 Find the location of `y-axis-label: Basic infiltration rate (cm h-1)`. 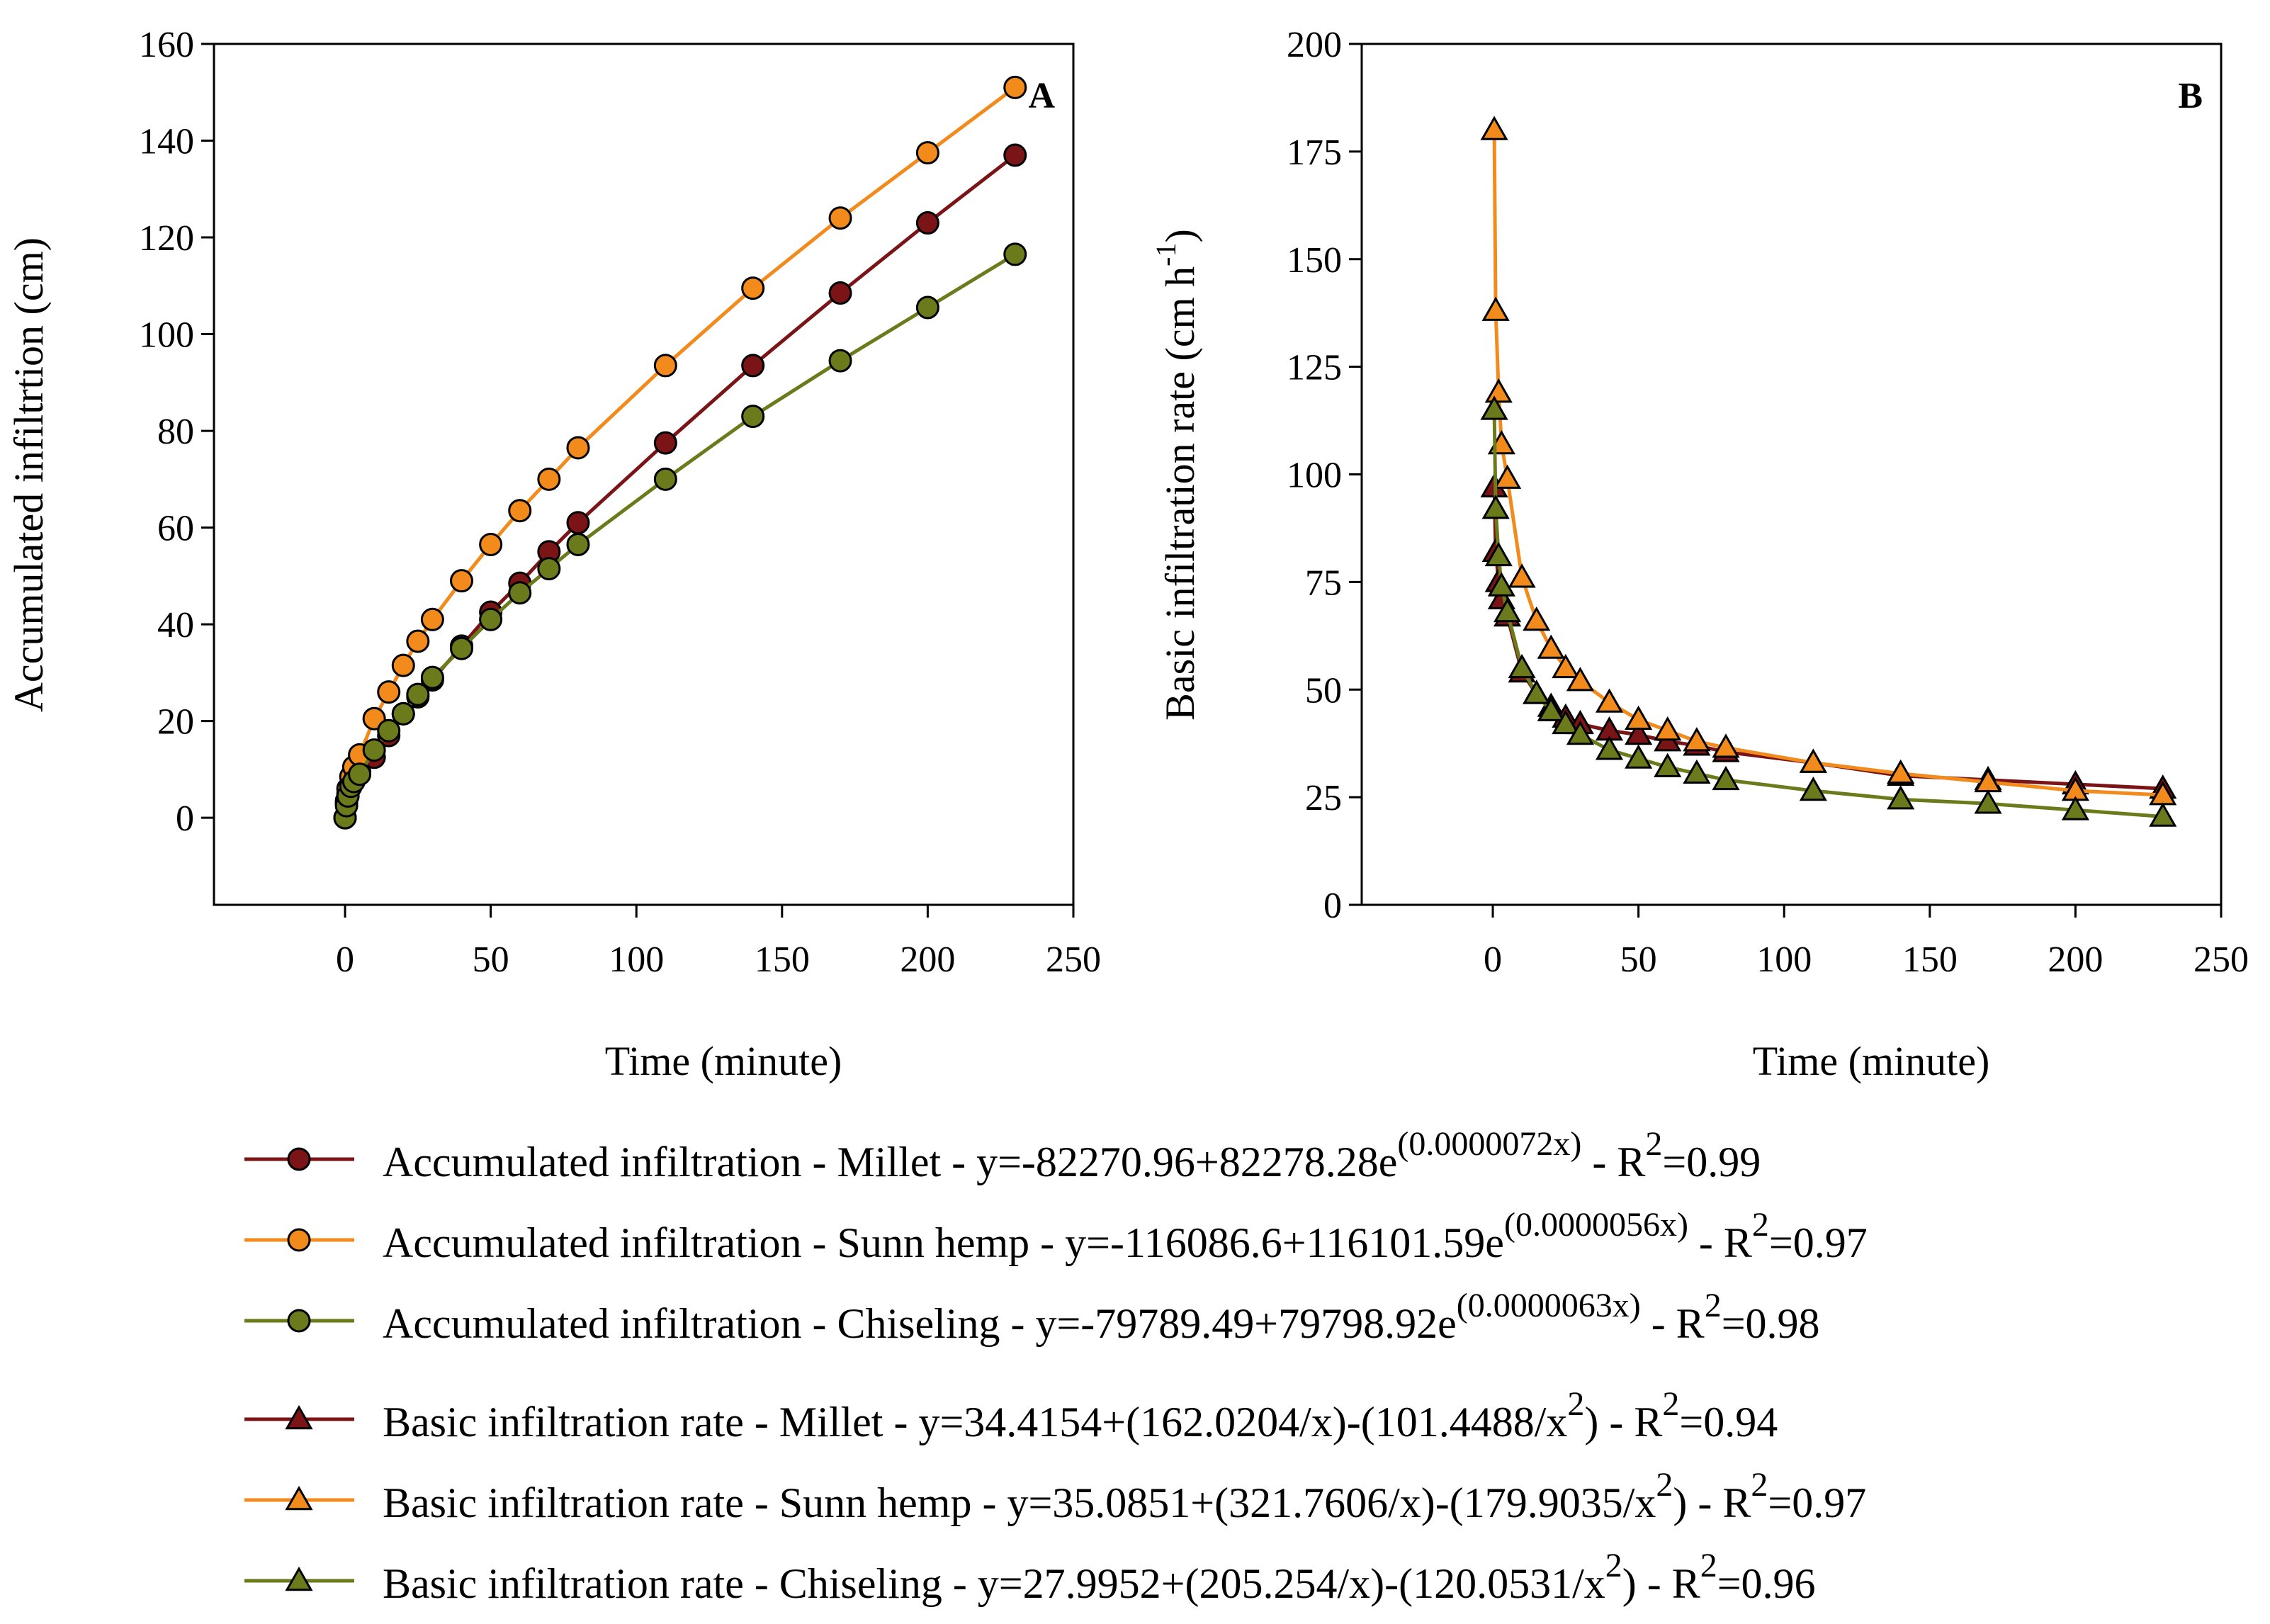

y-axis-label: Basic infiltration rate (cm h-1) is located at coordinates (1176, 475).